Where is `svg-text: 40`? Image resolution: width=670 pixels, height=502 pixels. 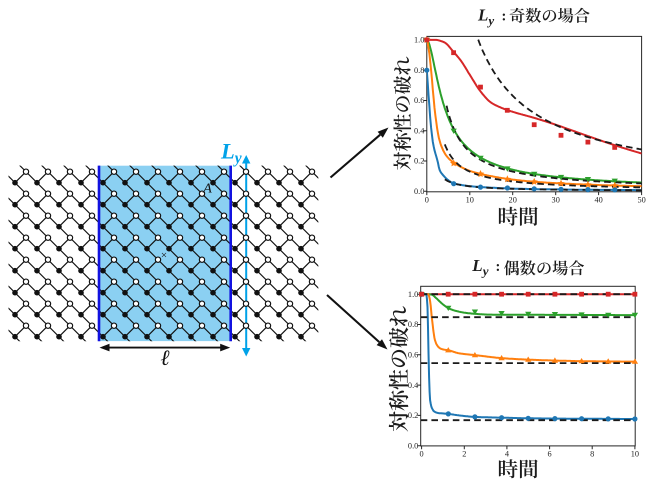 svg-text: 40 is located at coordinates (598, 199).